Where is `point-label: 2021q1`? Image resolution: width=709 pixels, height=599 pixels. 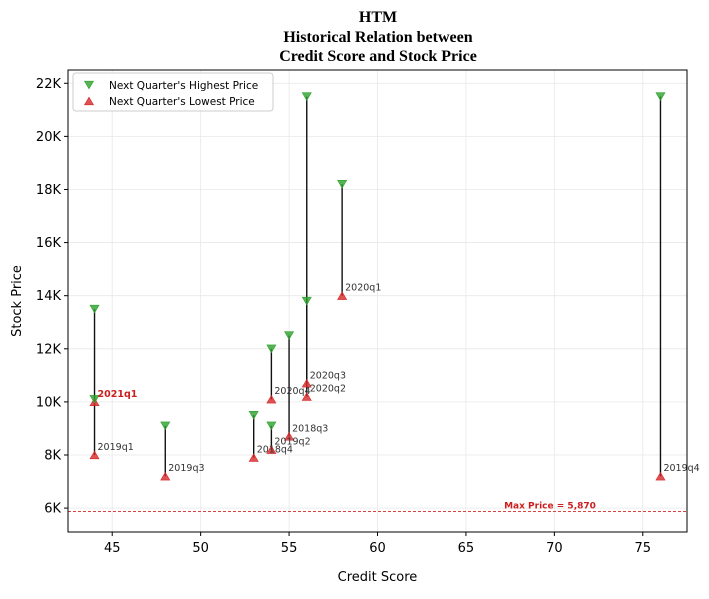 point-label: 2021q1 is located at coordinates (118, 394).